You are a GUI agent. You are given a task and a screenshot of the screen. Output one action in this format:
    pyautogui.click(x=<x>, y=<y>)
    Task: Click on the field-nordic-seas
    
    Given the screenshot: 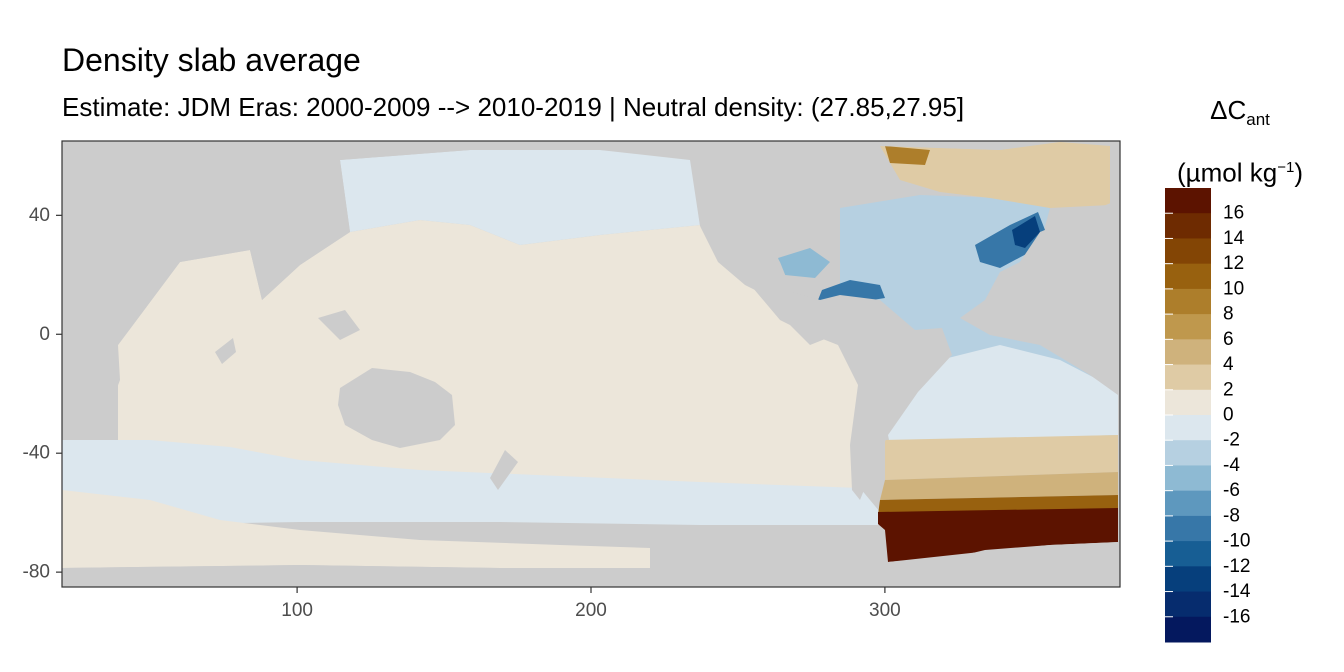 What is the action you would take?
    pyautogui.click(x=995, y=175)
    